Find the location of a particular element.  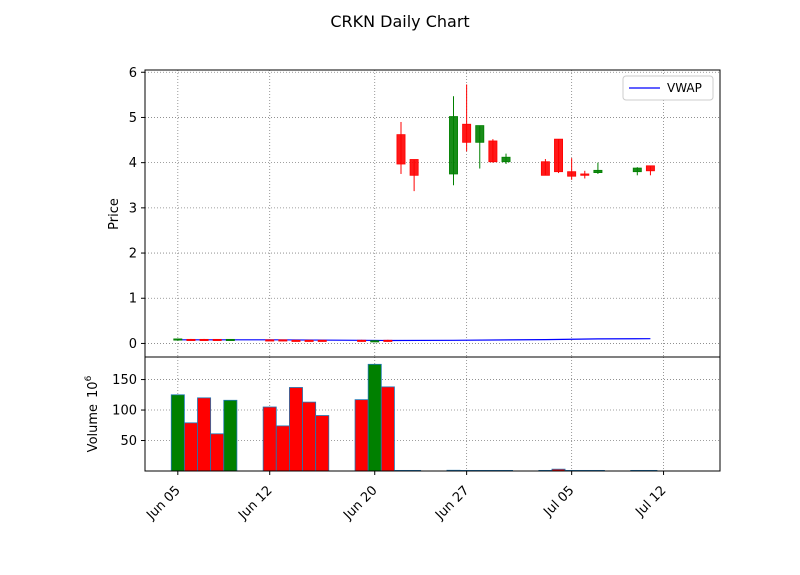

volume-tick-label: 50 is located at coordinates (128, 441).